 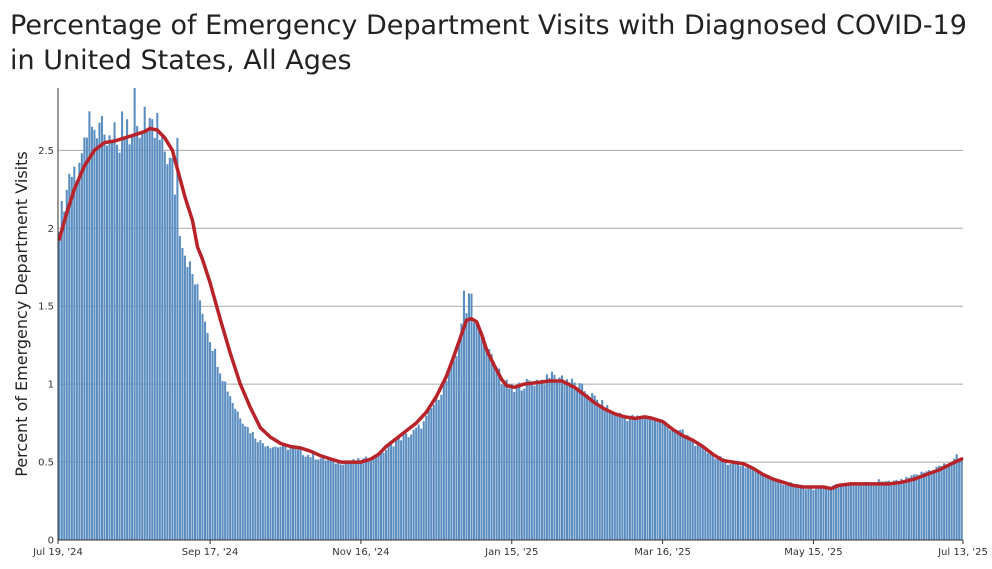 What do you see at coordinates (57, 552) in the screenshot?
I see `x-tick-label: Jul 19, '24` at bounding box center [57, 552].